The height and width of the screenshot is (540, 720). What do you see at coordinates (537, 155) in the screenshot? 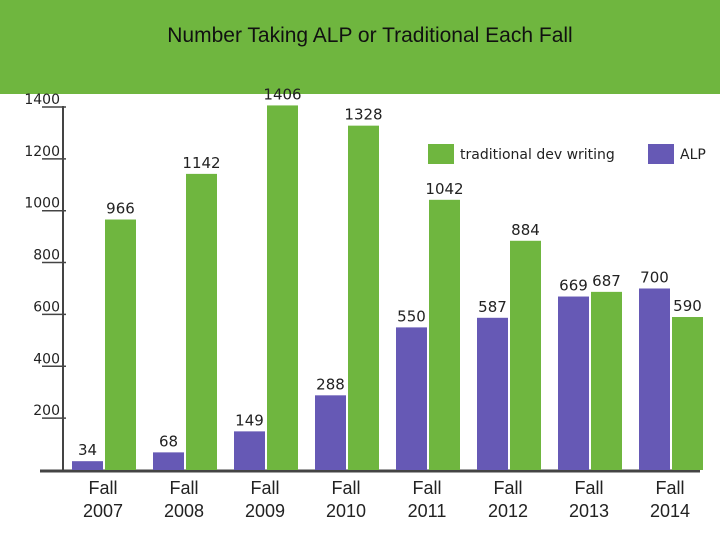
I see `legend-label-traditional: traditional dev writing` at bounding box center [537, 155].